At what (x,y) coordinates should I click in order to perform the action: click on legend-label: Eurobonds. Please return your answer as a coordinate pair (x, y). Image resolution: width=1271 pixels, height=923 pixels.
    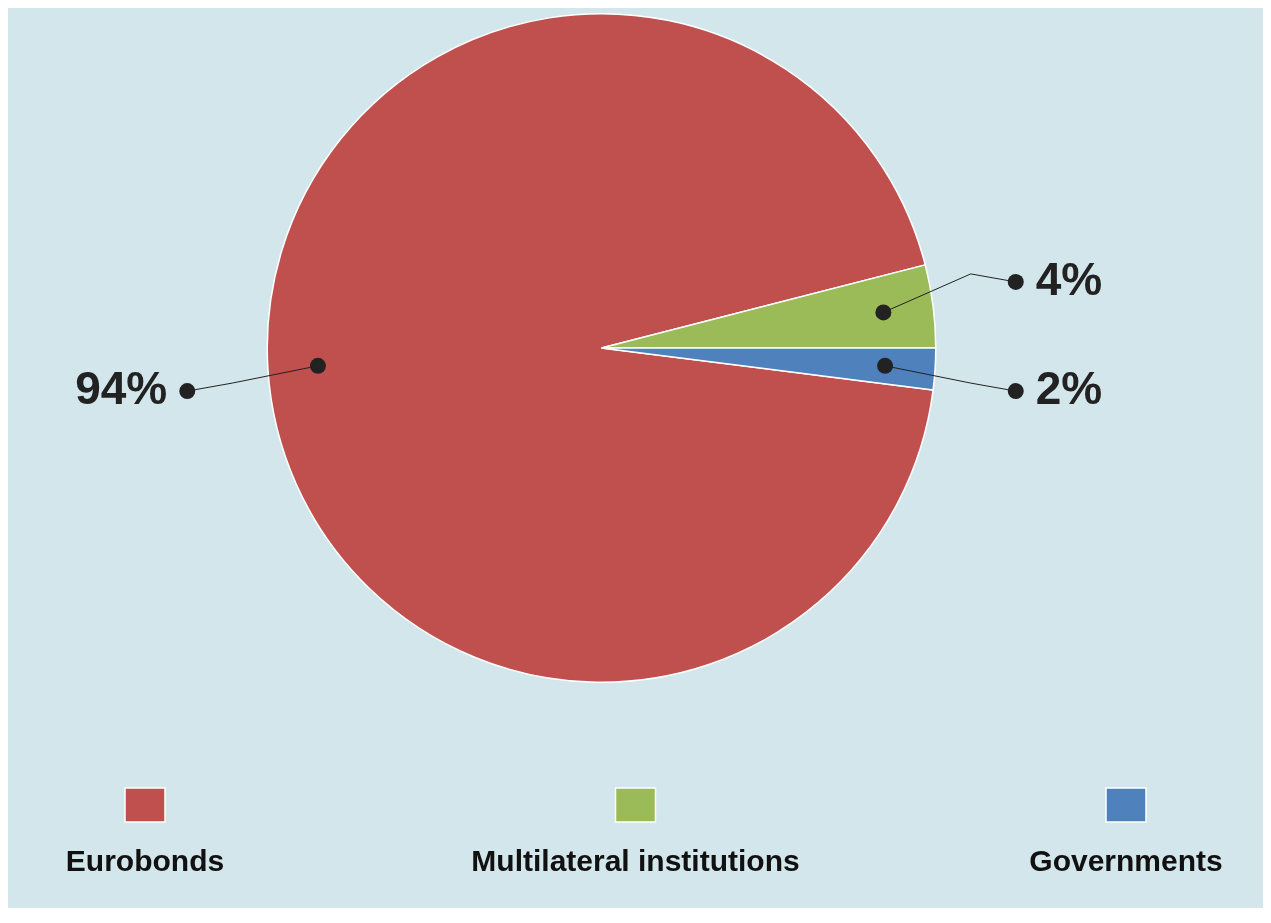
    Looking at the image, I should click on (145, 861).